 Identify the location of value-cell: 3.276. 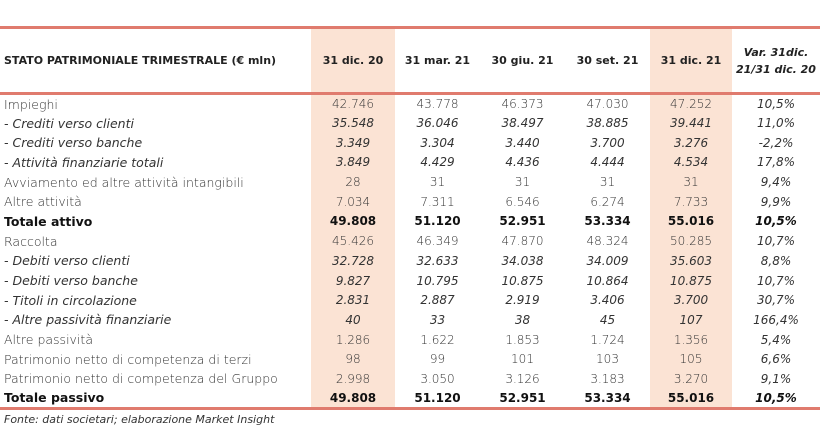
(691, 142).